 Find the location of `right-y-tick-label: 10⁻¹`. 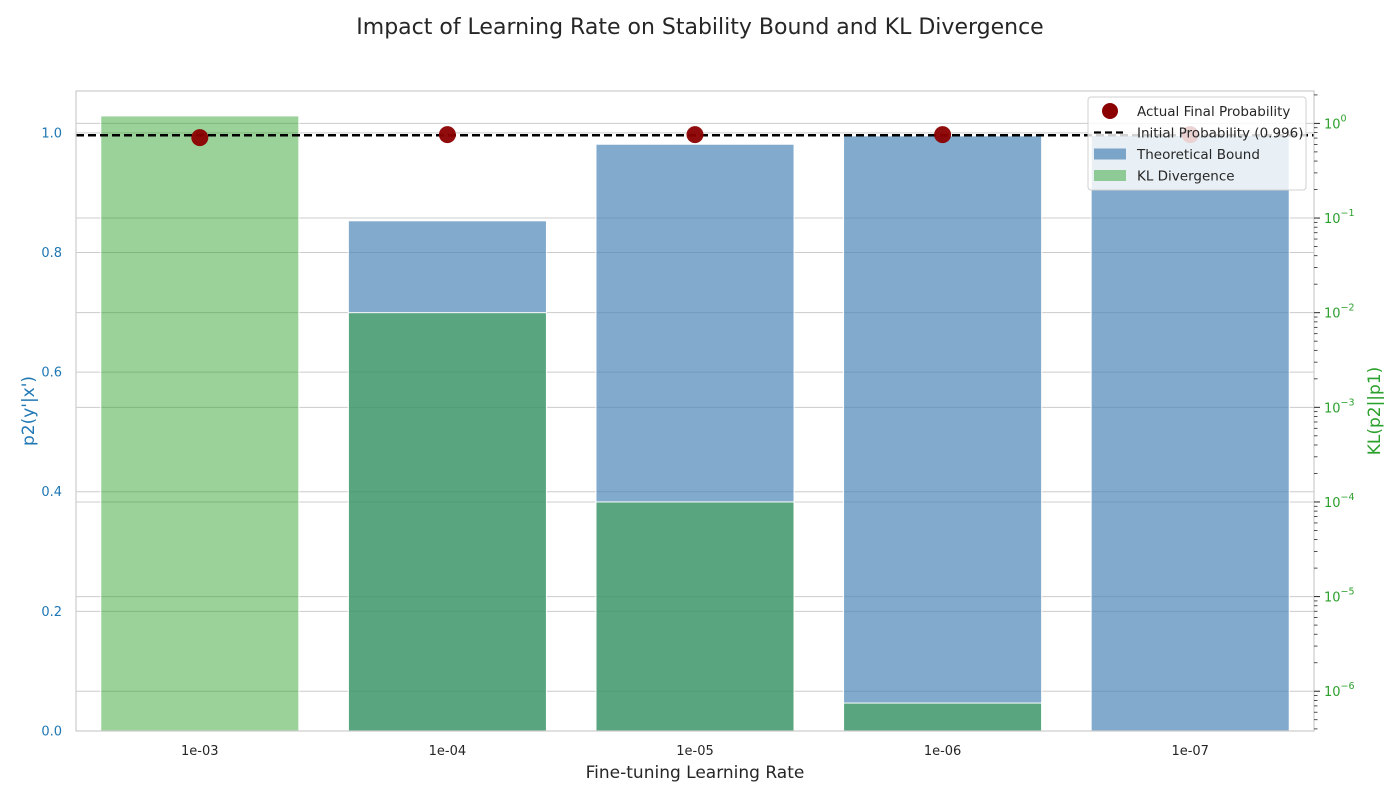

right-y-tick-label: 10⁻¹ is located at coordinates (1339, 217).